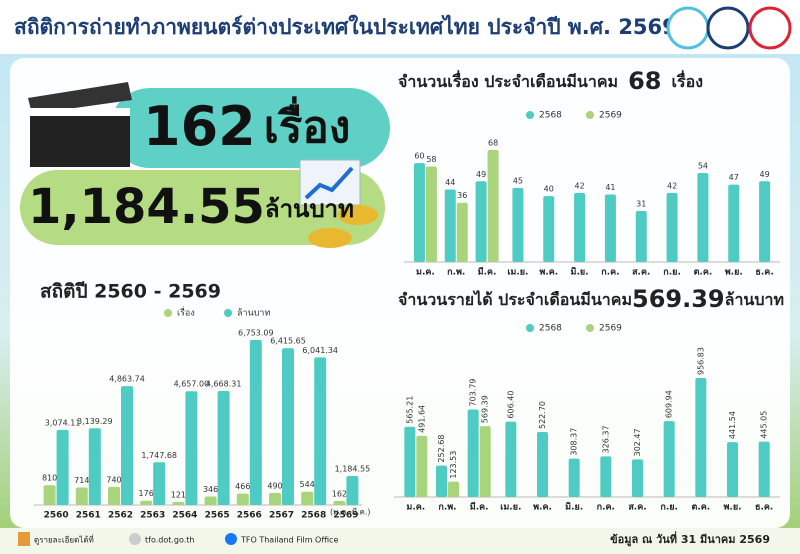 Image resolution: width=800 pixels, height=554 pixels. I want to click on legend-label: 2568, so click(550, 116).